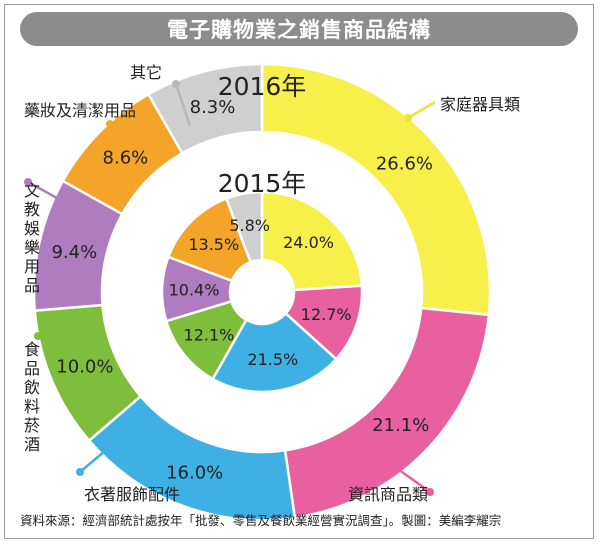 The image size is (600, 545). I want to click on title-bar: 電子購物業之銷售商品結構, so click(299, 29).